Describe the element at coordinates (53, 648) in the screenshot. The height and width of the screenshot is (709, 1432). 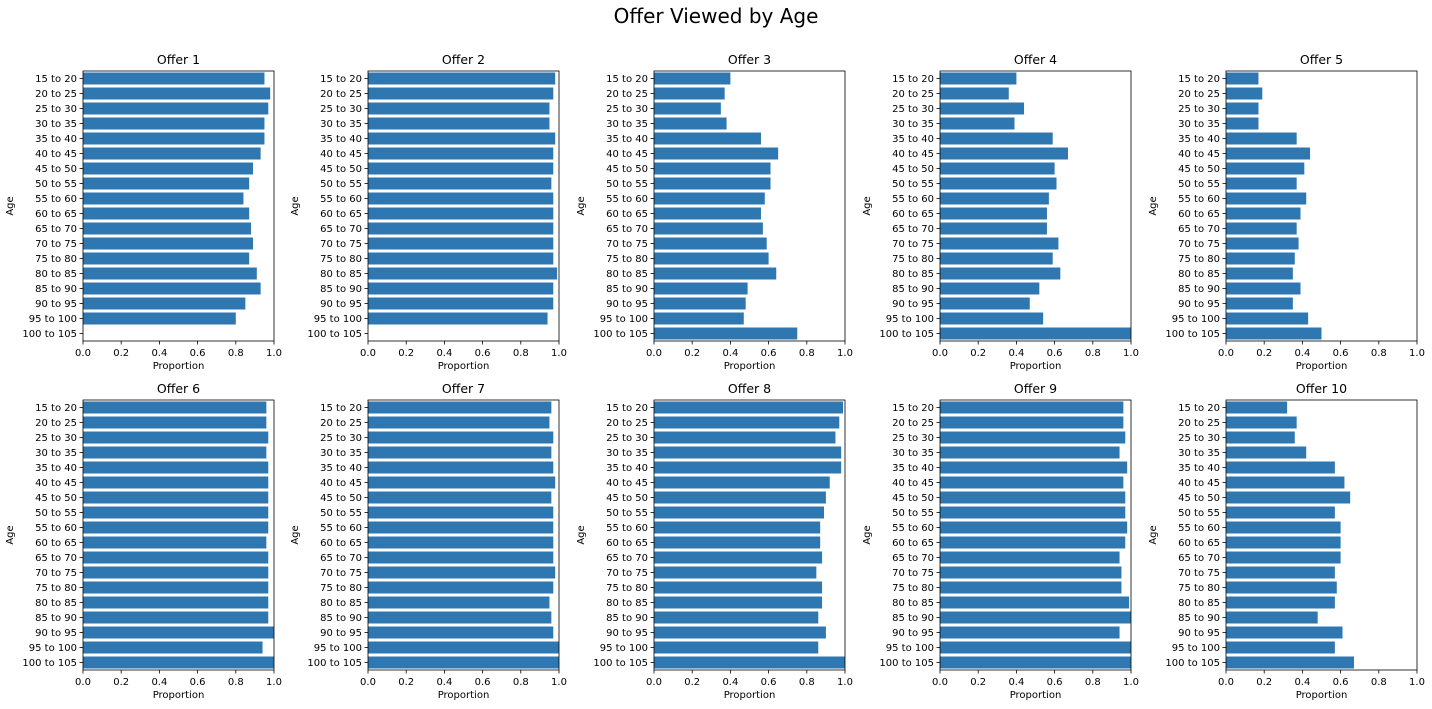
I see `y-tick-label: 95 to 100` at that location.